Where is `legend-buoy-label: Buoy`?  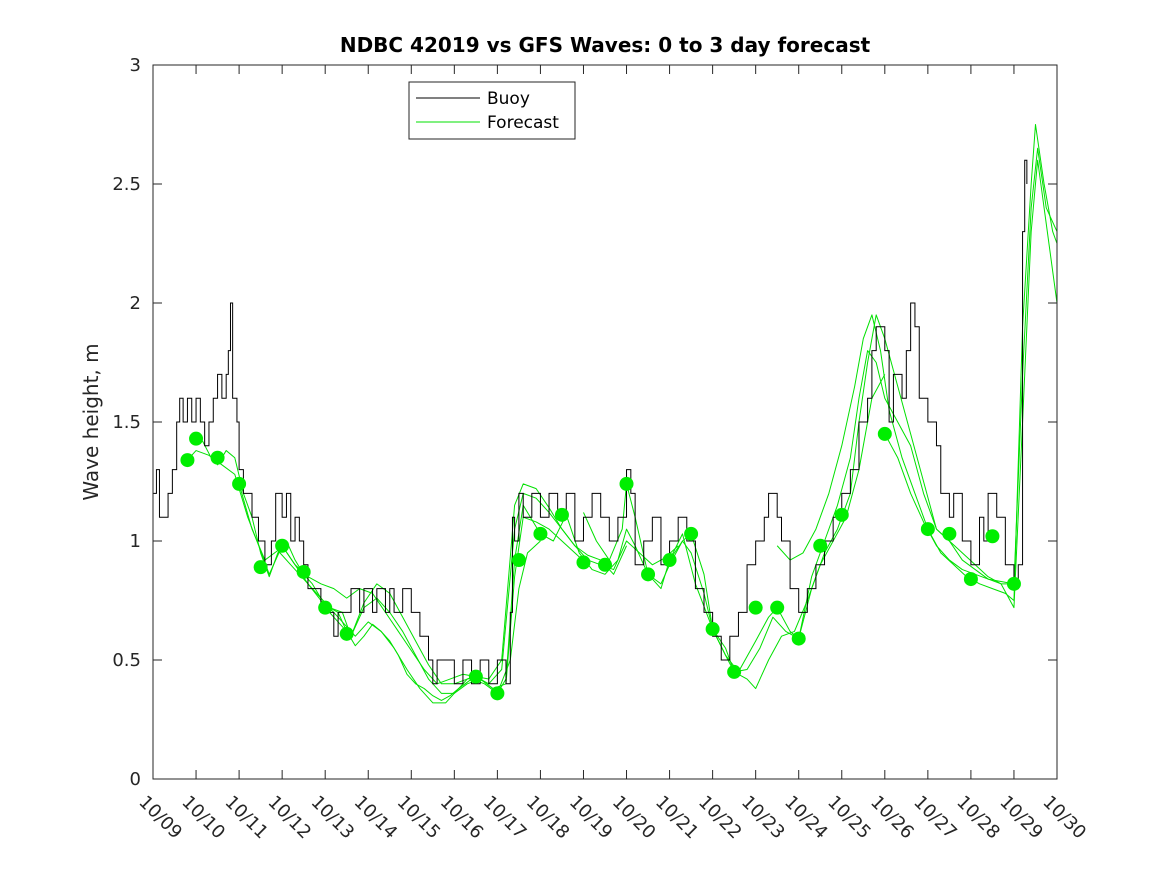
legend-buoy-label: Buoy is located at coordinates (508, 99).